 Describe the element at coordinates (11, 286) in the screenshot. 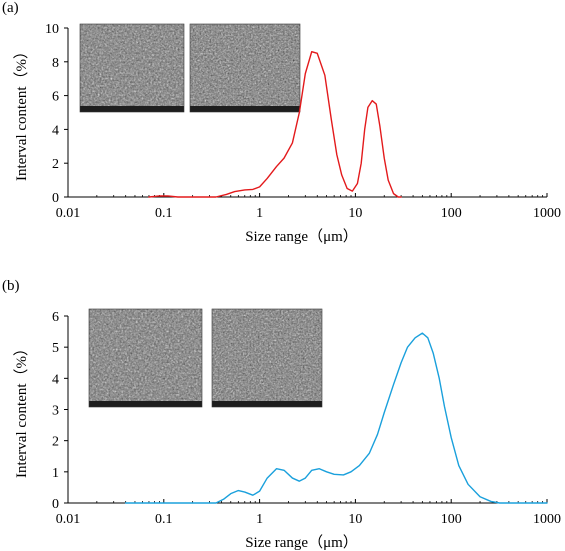

I see `panel-label: (b)` at that location.